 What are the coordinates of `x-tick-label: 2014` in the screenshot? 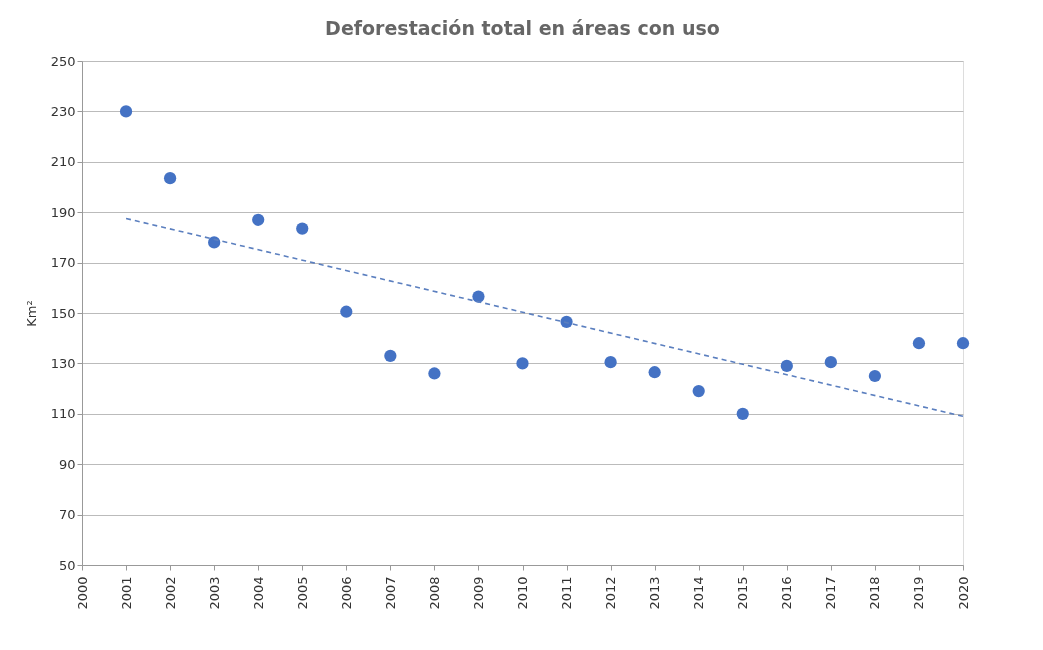 It's located at (699, 593).